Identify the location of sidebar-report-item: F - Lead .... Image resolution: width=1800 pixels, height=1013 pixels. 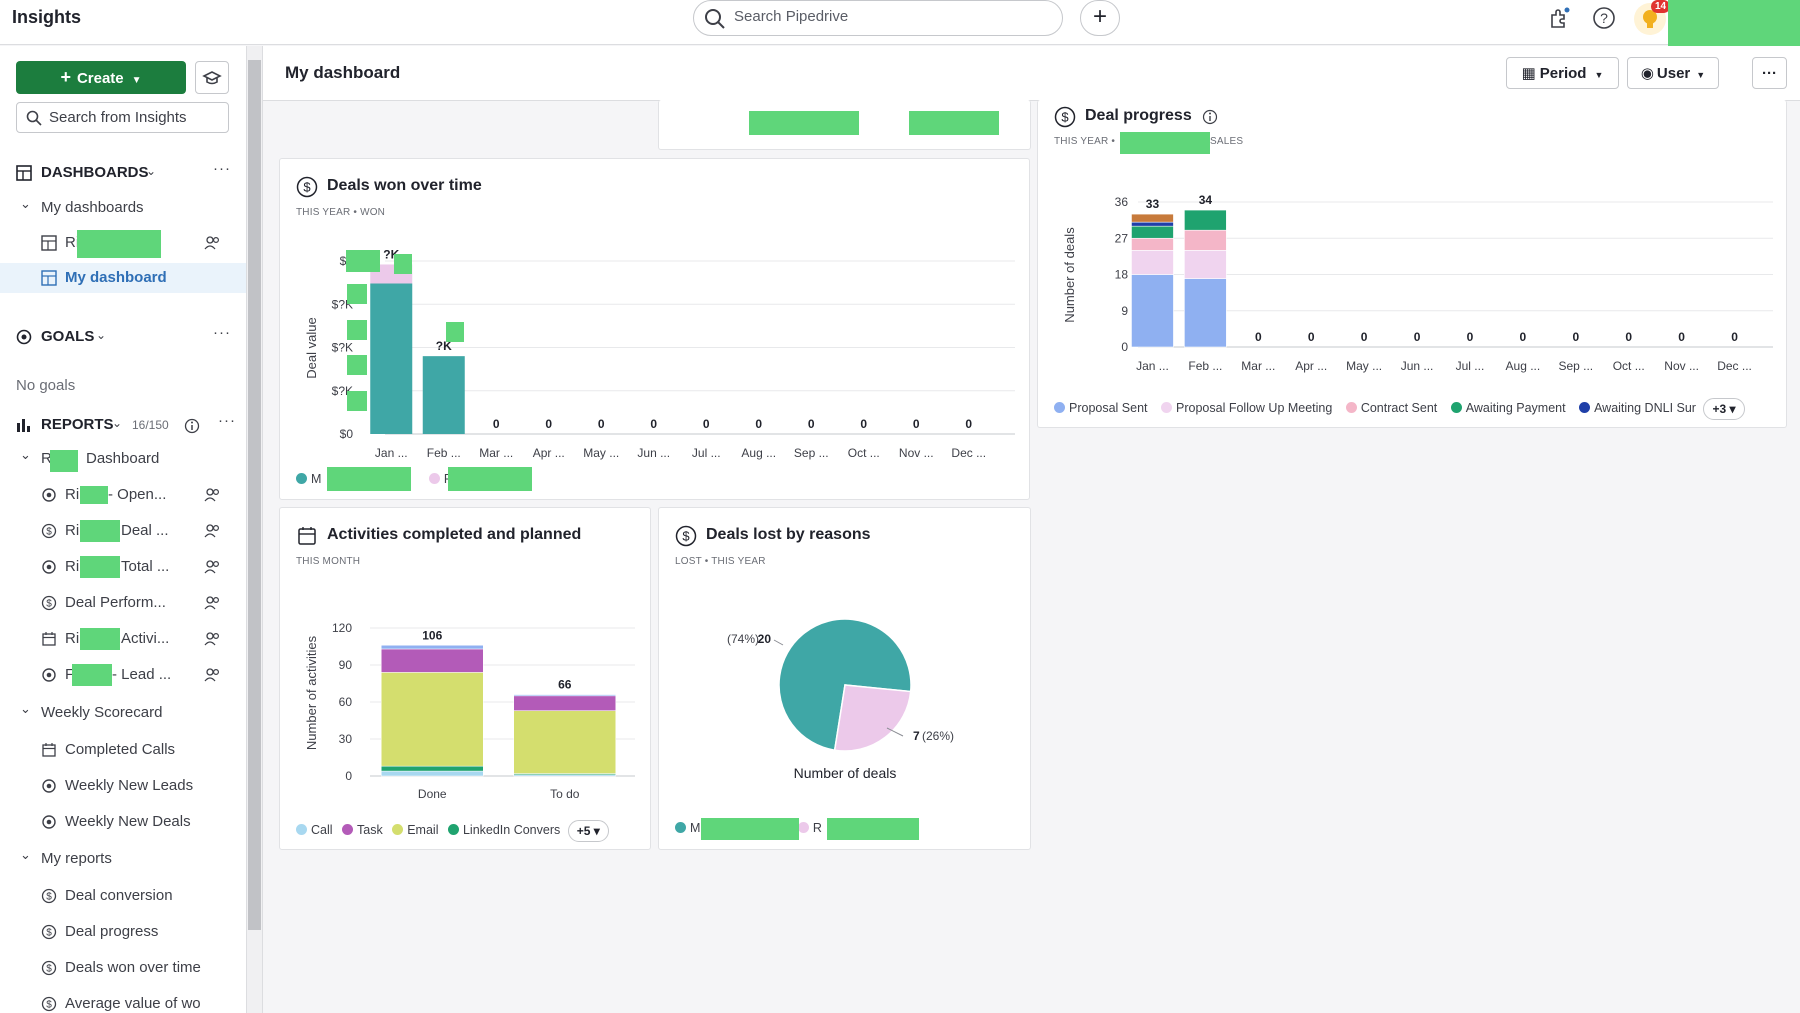
(123, 675).